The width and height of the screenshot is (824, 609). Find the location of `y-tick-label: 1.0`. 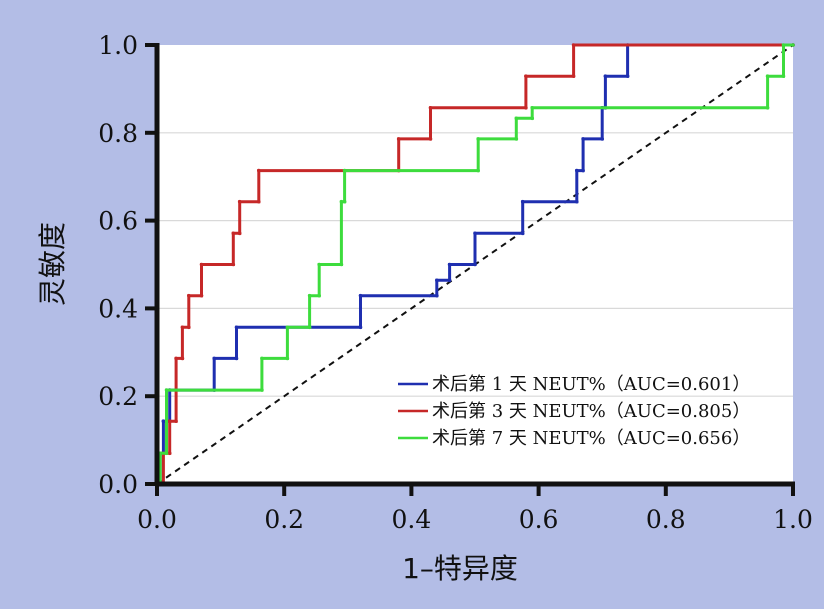

y-tick-label: 1.0 is located at coordinates (118, 45).